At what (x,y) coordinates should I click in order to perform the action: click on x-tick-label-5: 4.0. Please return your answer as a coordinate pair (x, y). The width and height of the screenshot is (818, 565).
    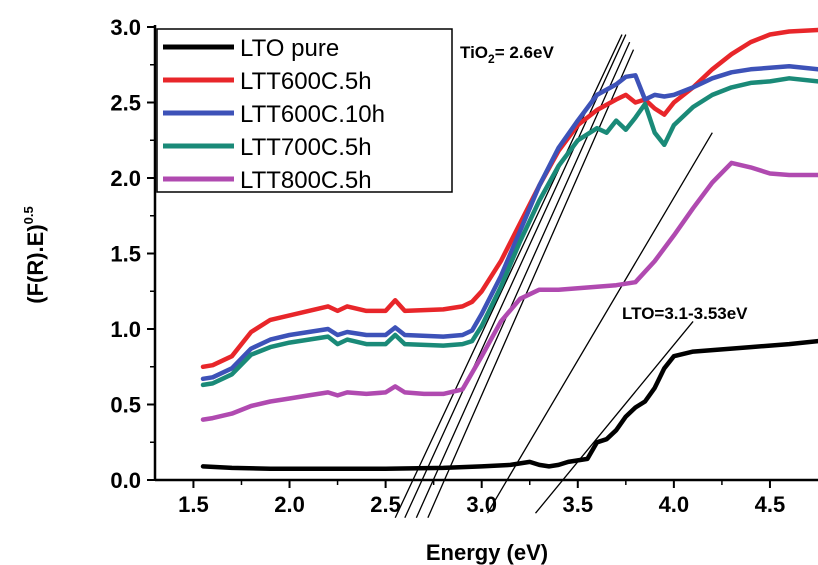
    Looking at the image, I should click on (674, 504).